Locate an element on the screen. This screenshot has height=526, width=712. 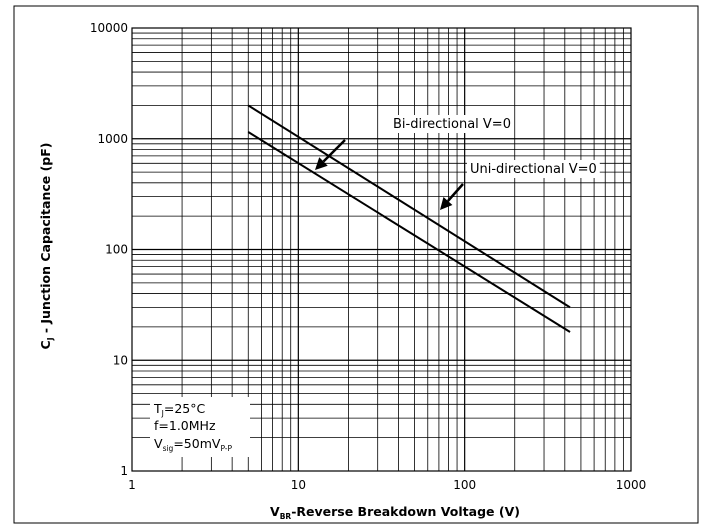
x-axis-label-rest: -Reverse Breakdown Voltage (V) is located at coordinates (405, 511).